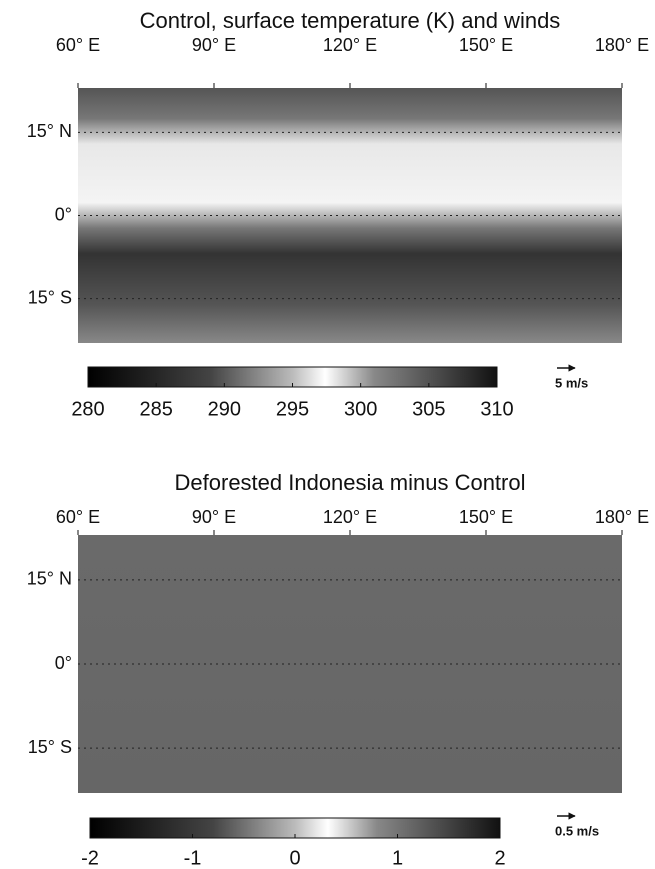 Image resolution: width=655 pixels, height=869 pixels. Describe the element at coordinates (294, 858) in the screenshot. I see `colorbar-tick-label: 0` at that location.